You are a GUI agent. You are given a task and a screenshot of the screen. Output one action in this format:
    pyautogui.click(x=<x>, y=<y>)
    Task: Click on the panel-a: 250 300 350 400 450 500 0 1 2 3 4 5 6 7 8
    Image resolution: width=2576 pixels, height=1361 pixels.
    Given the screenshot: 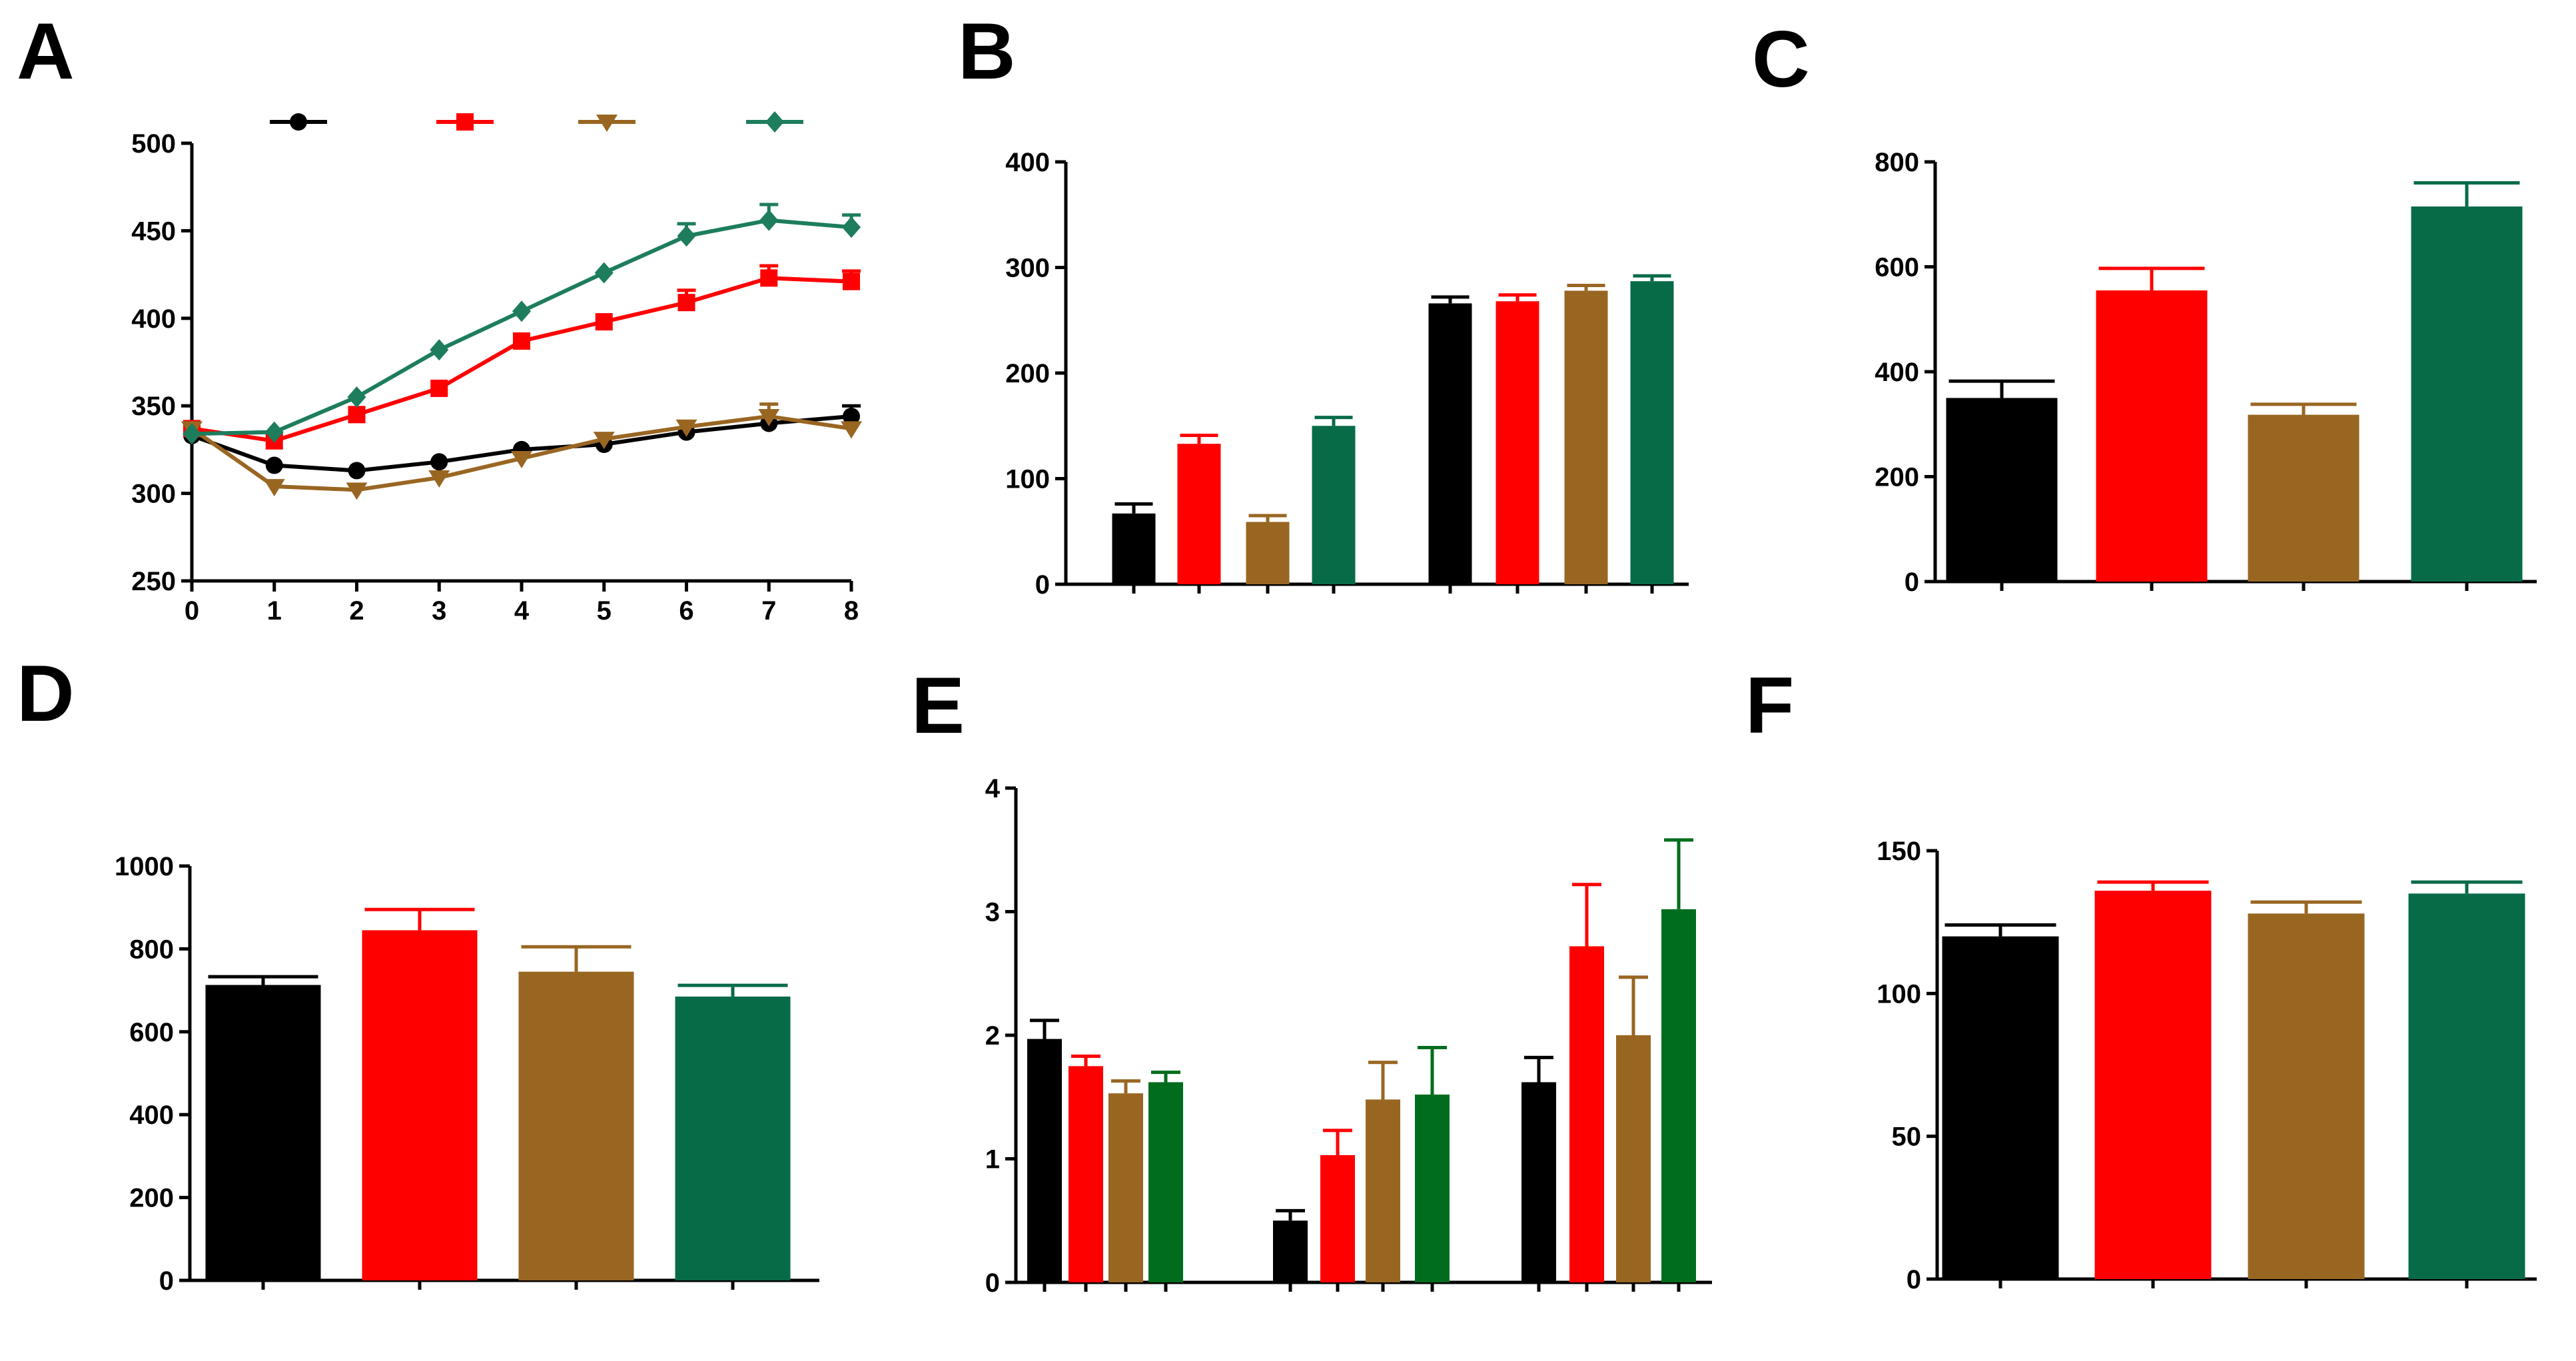 What is the action you would take?
    pyautogui.click(x=497, y=369)
    